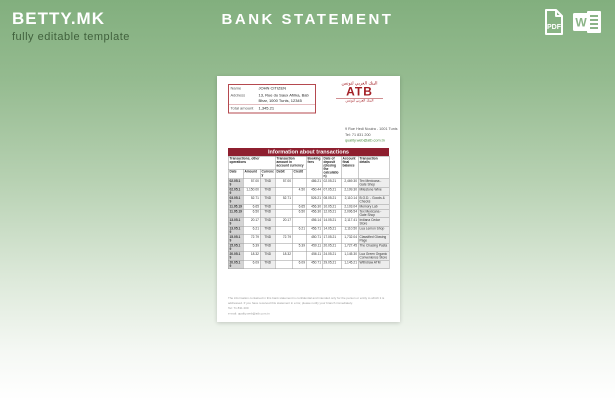 The image size is (615, 400). Describe the element at coordinates (314, 167) in the screenshot. I see `column-booking-fees: Booking fees` at that location.